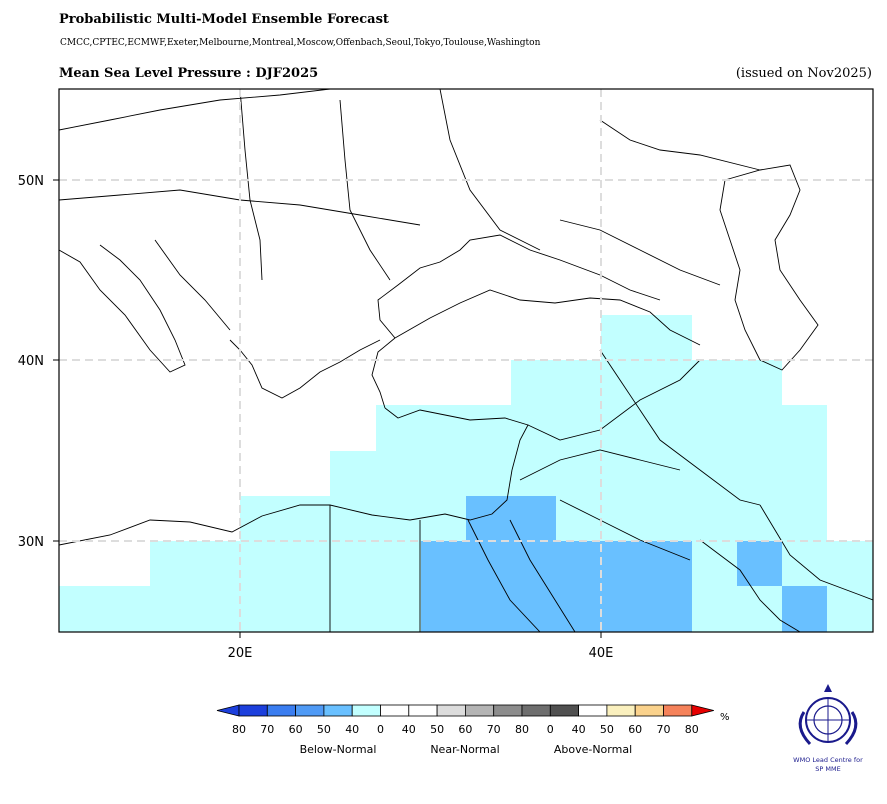 The height and width of the screenshot is (804, 887). Describe the element at coordinates (31, 542) in the screenshot. I see `lat-tick-label: 30N` at that location.